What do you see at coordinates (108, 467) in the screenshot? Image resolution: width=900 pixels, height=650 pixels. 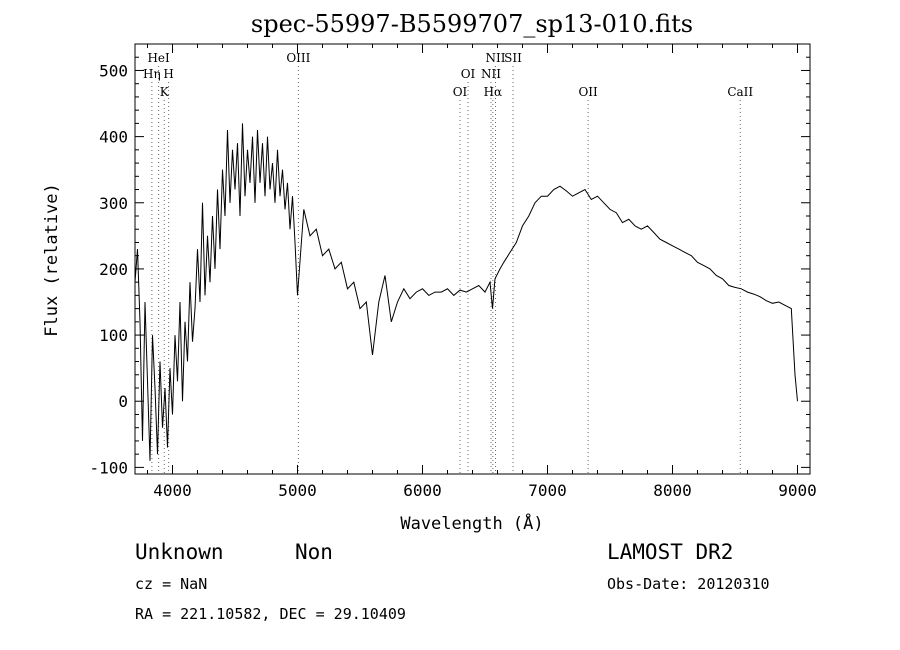 I see `y-tick-label: -100` at bounding box center [108, 467].